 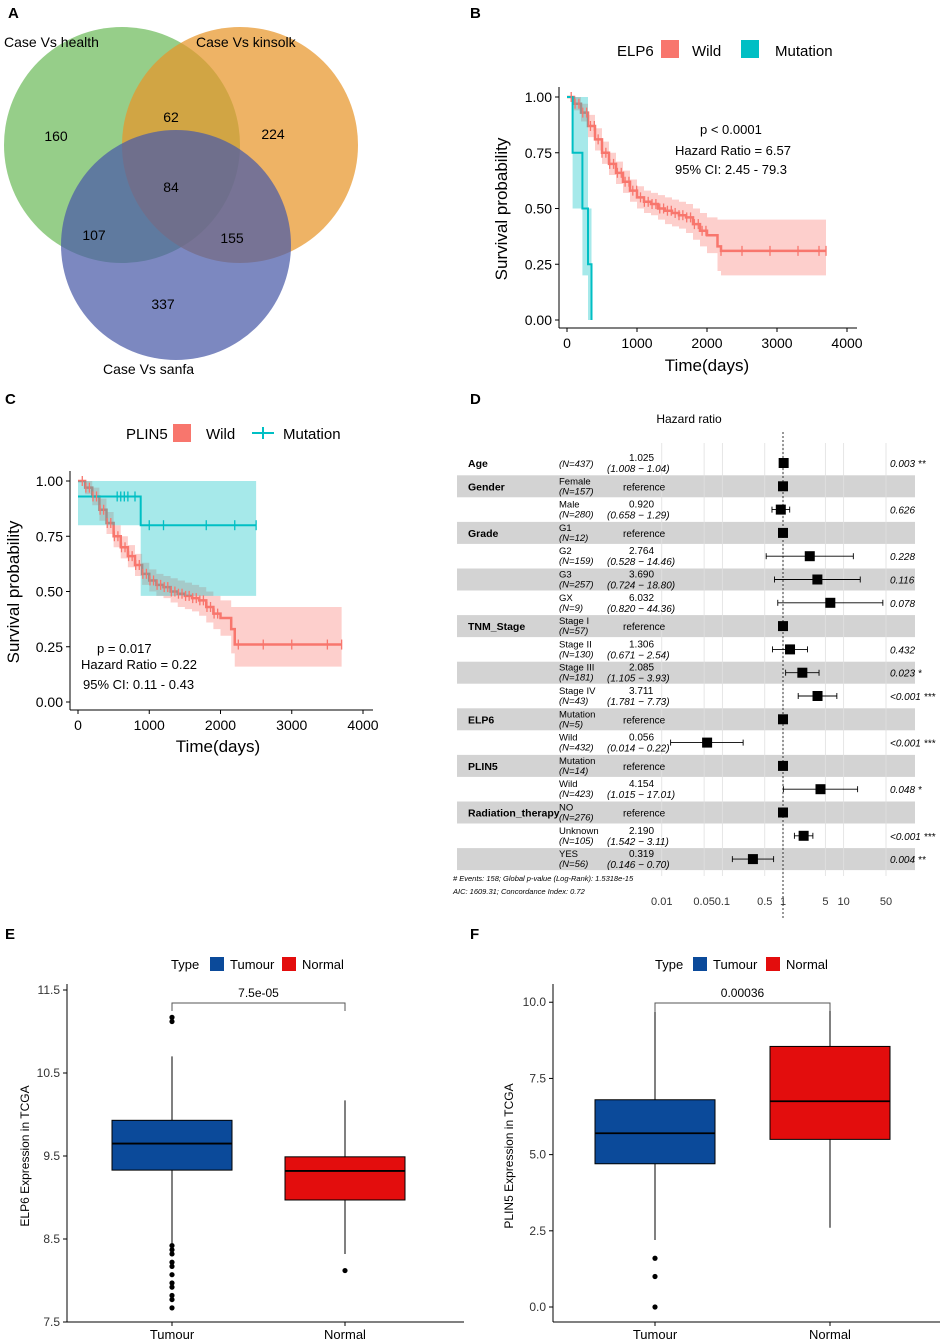 What do you see at coordinates (138, 684) in the screenshot?
I see `km-c-stat-ci: 95% CI: 0.11 - 0.43` at bounding box center [138, 684].